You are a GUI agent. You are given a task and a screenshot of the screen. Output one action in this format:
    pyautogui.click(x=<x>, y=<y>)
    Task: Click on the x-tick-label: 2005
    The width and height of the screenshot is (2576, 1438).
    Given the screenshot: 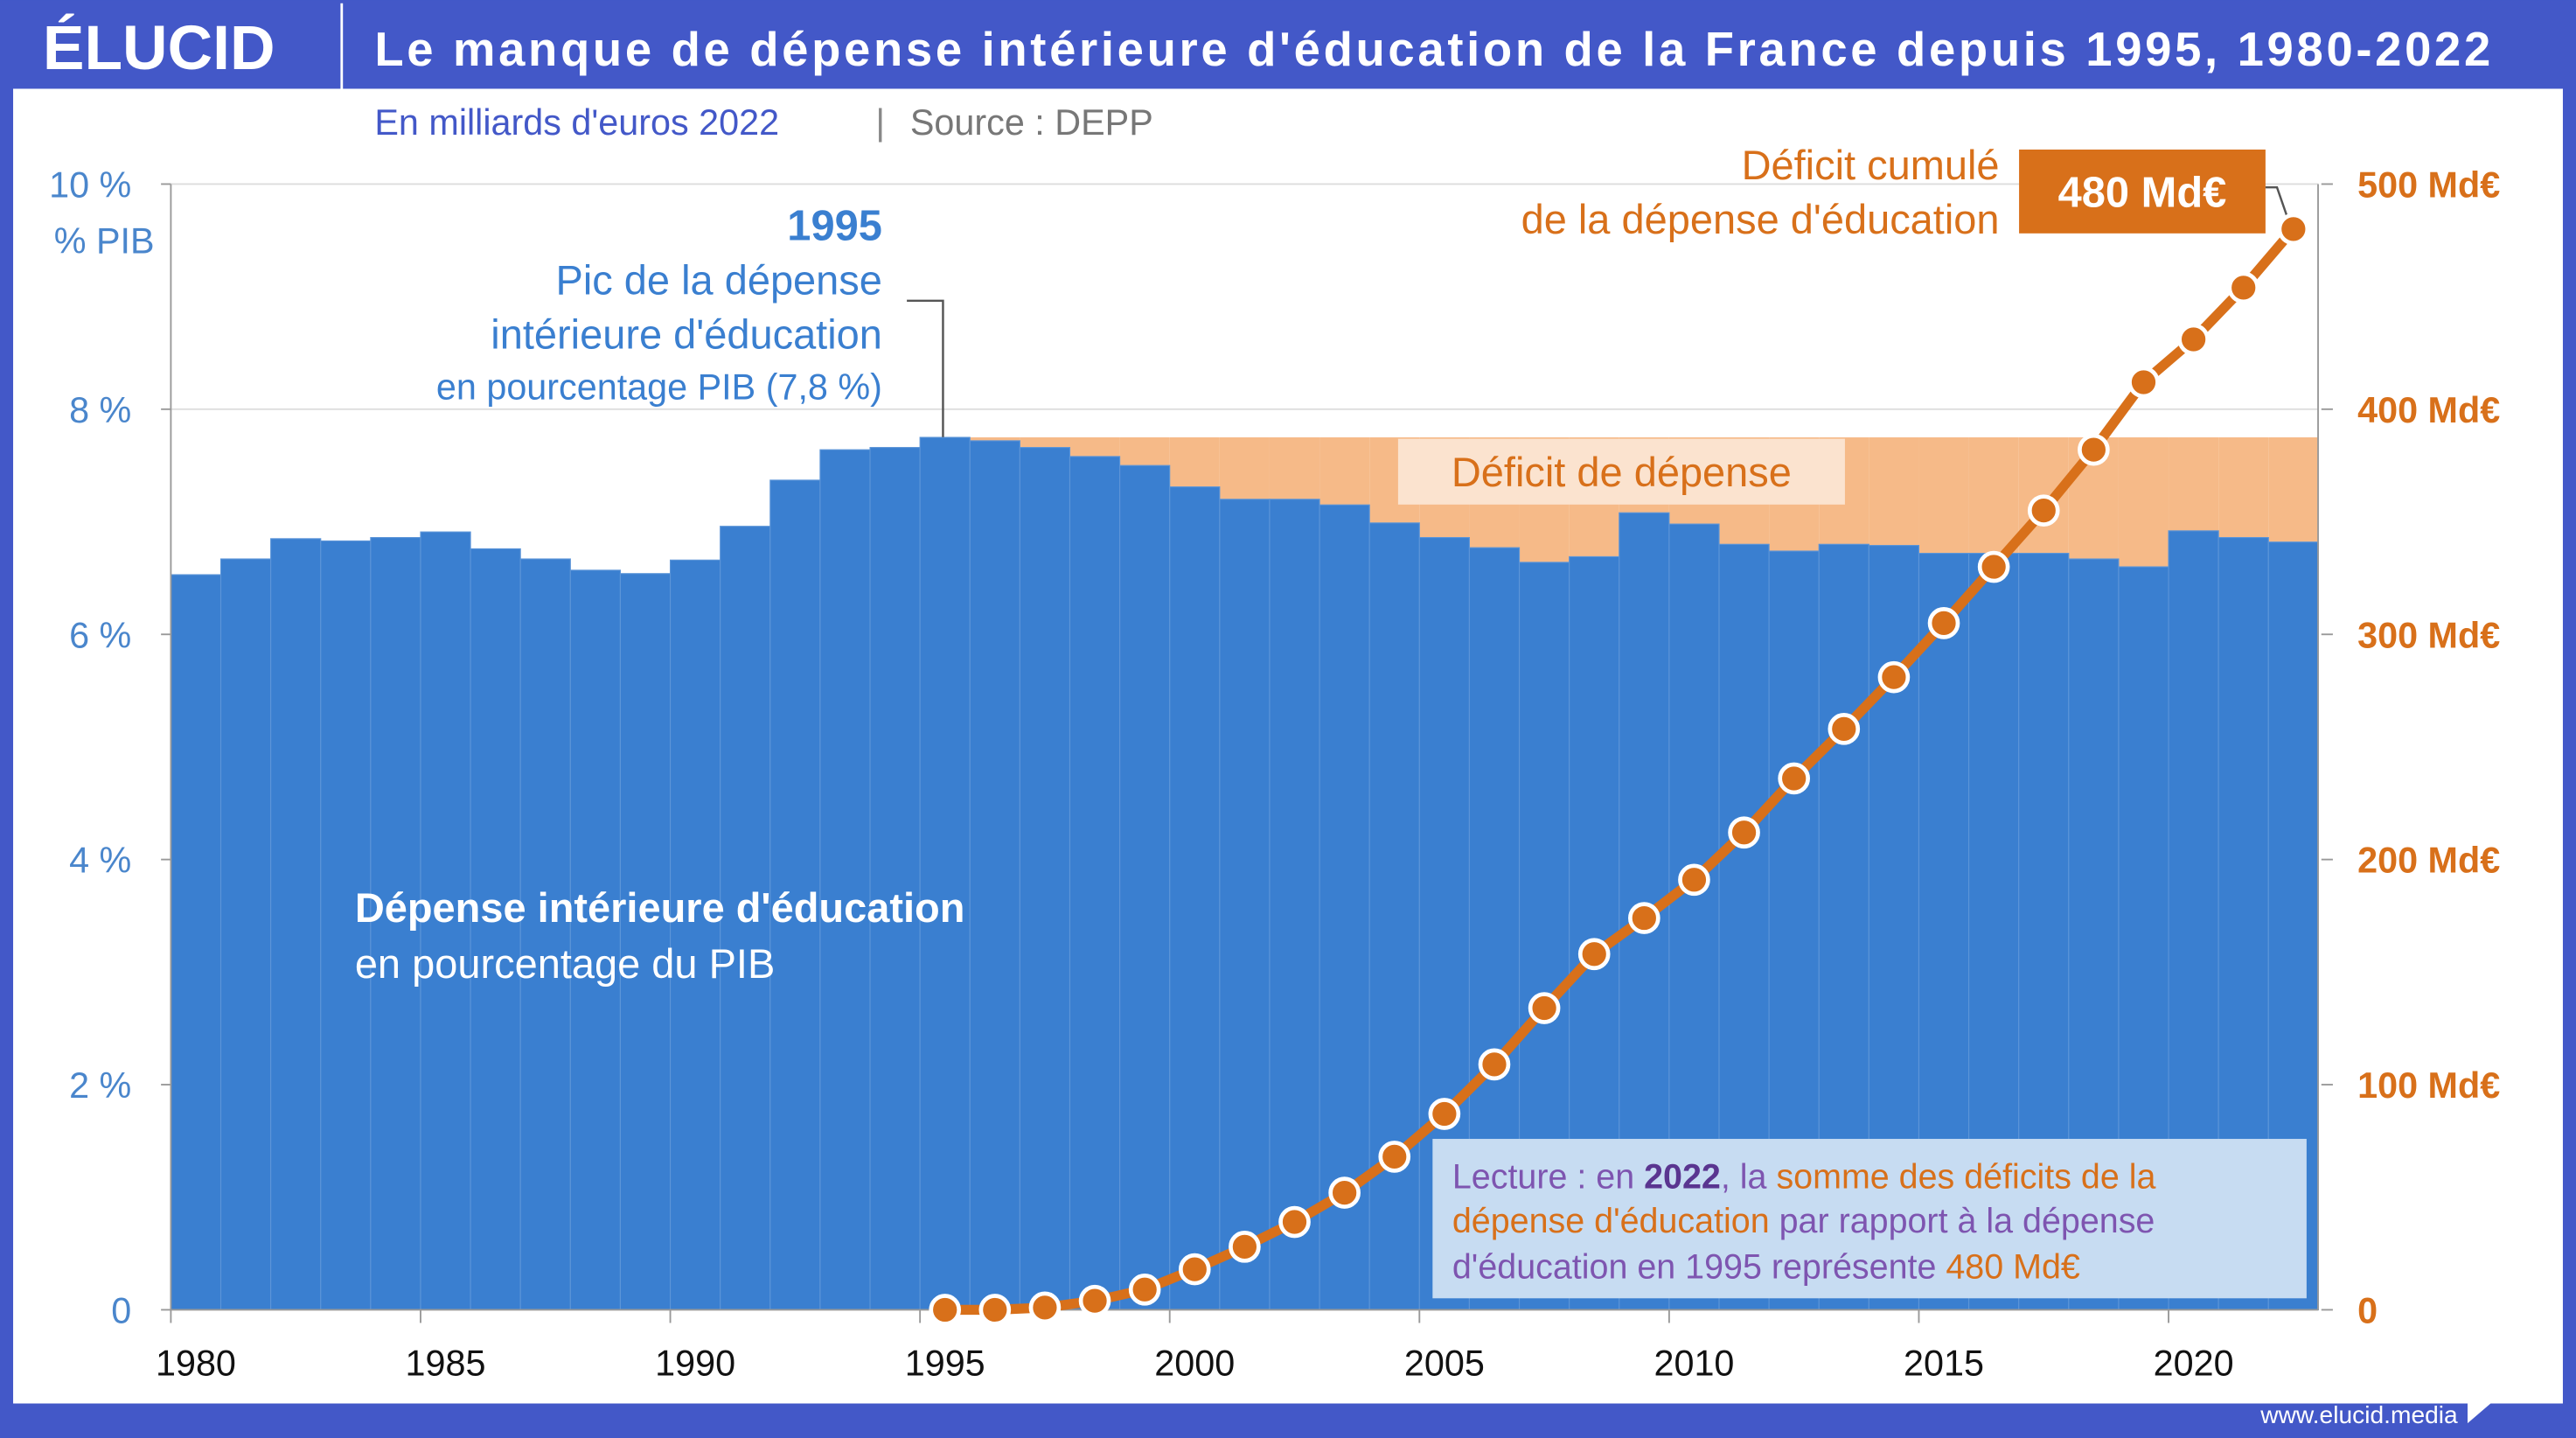 What is the action you would take?
    pyautogui.click(x=1444, y=1364)
    